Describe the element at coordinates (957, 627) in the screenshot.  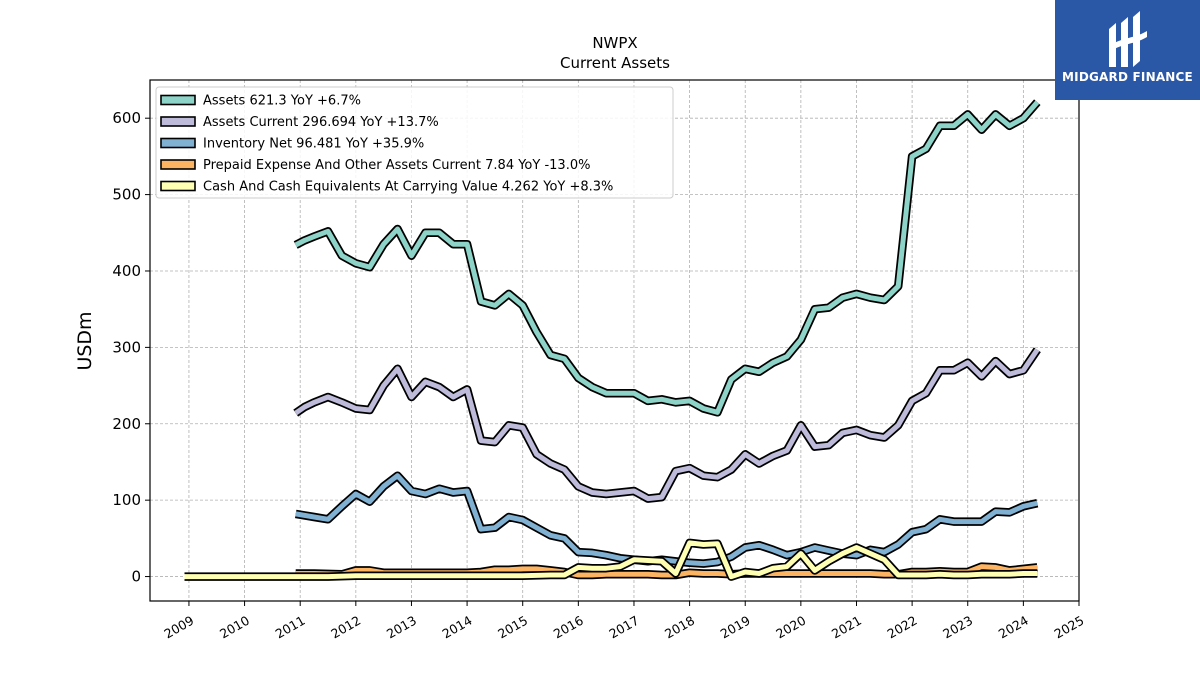
I see `x-tick-label: 2023` at that location.